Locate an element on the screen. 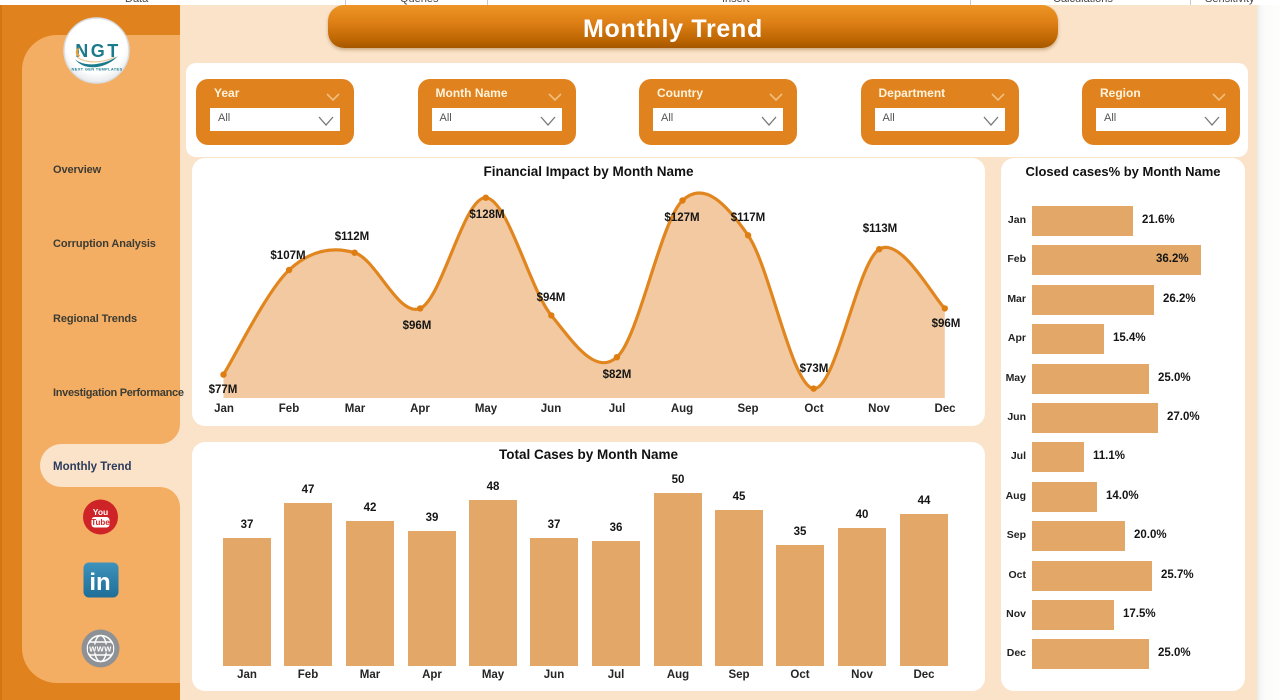 Image resolution: width=1280 pixels, height=700 pixels. svg-text: www is located at coordinates (100, 649).